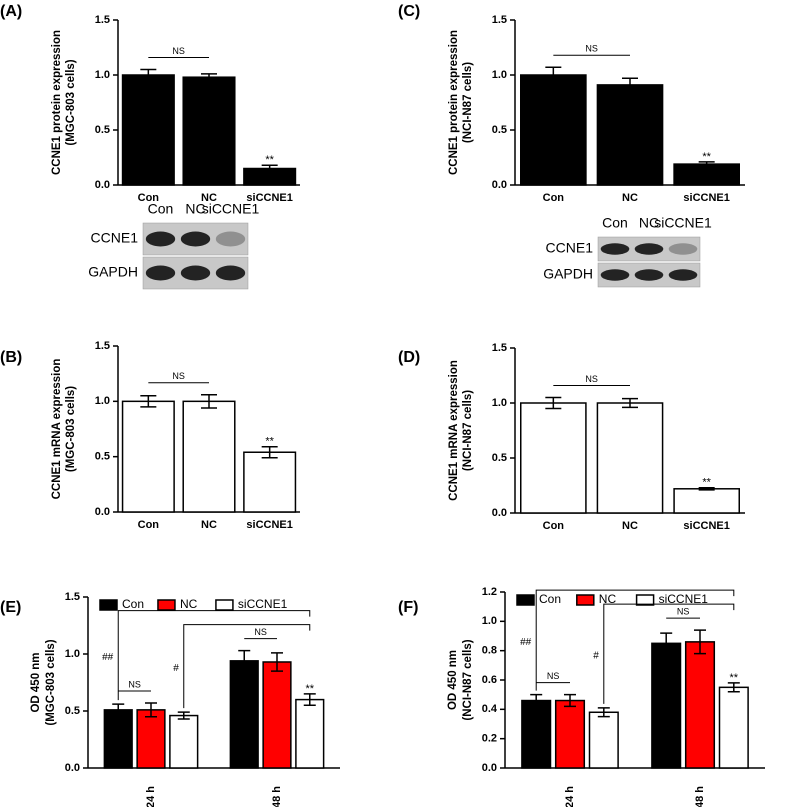 This screenshot has width=800, height=807. Describe the element at coordinates (490, 709) in the screenshot. I see `y-tick-label: 0.4` at that location.